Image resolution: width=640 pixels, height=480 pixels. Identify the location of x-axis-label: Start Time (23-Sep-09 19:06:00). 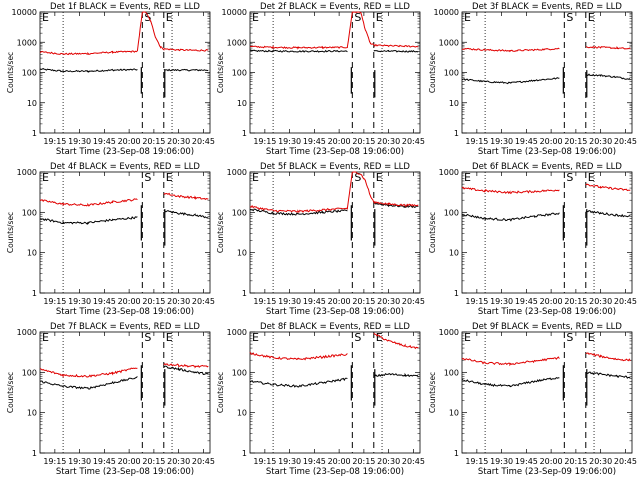
(547, 472).